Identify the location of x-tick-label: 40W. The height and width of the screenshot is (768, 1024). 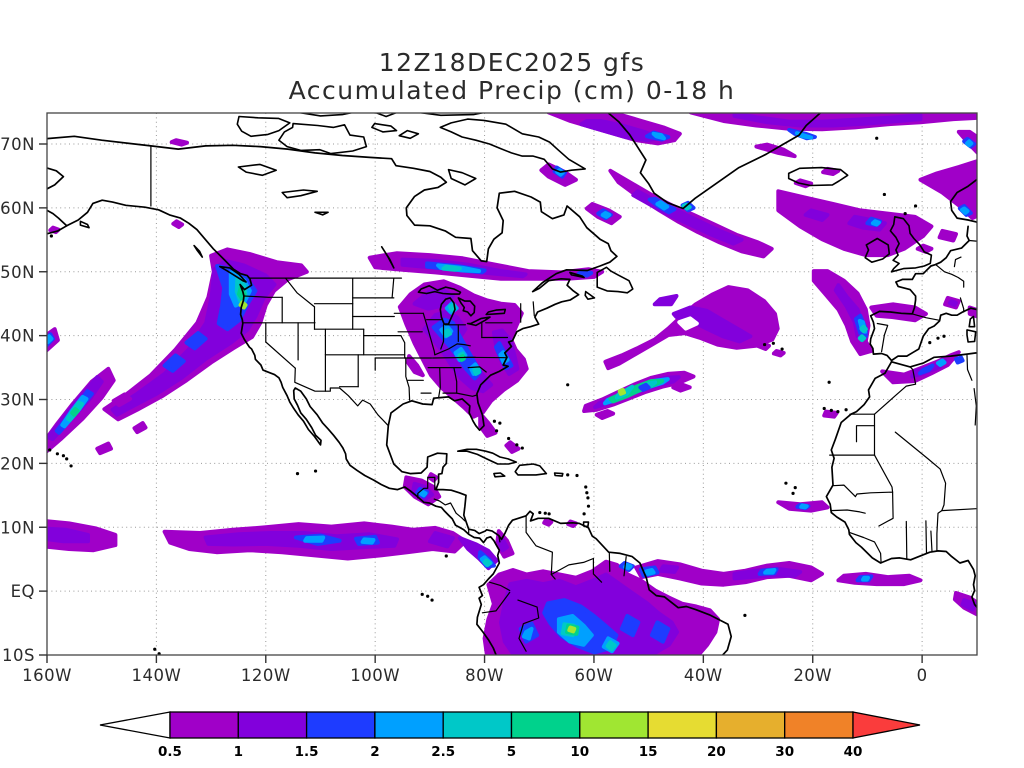
(703, 675).